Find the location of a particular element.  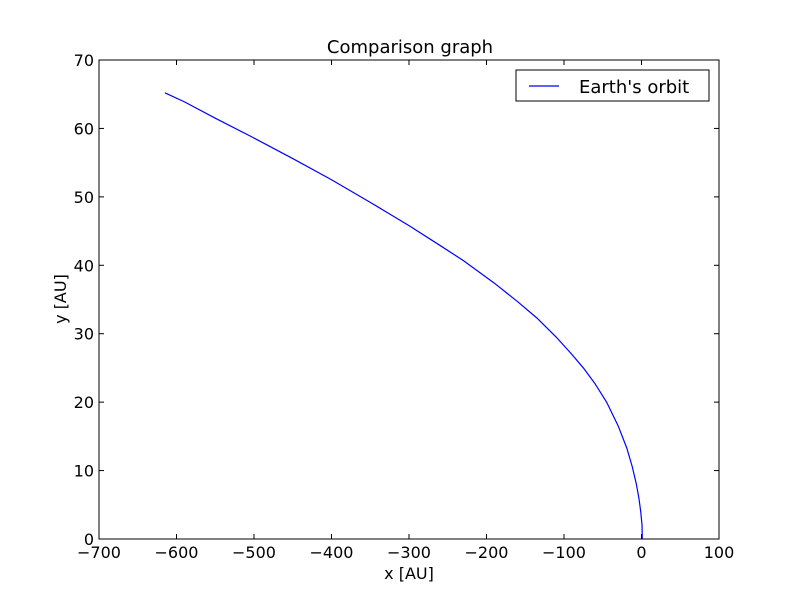

y-tick-label: 50 is located at coordinates (84, 197).